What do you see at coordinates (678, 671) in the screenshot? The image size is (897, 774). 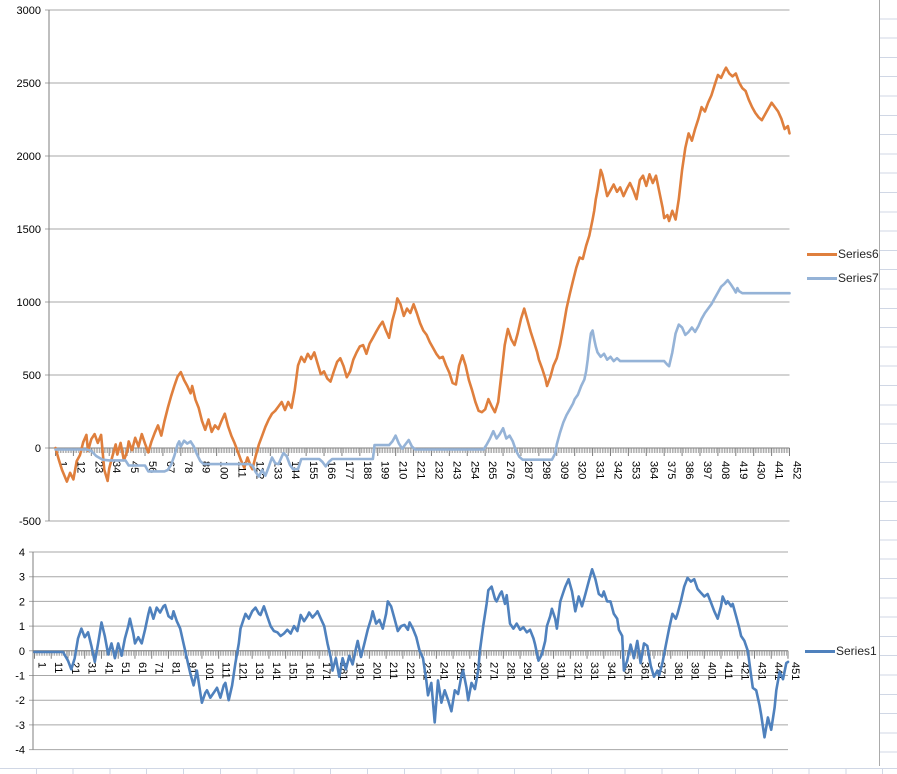 I see `x-tick-label: 381` at bounding box center [678, 671].